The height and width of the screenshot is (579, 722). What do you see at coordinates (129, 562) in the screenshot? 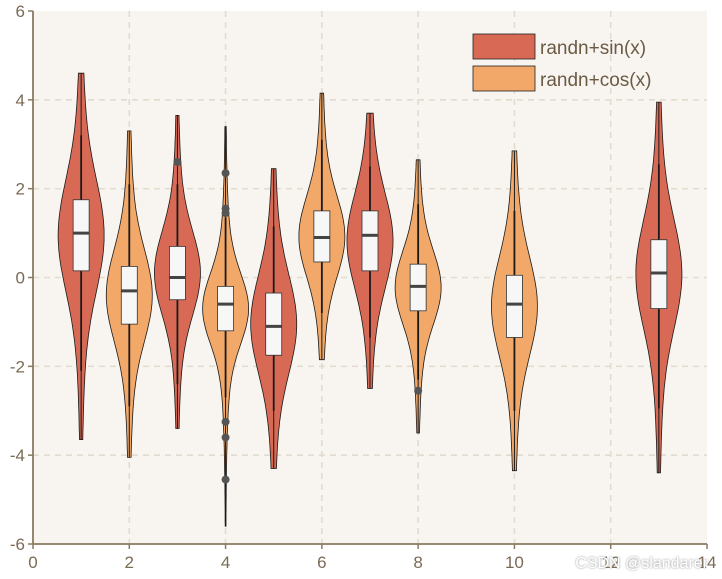
I see `x-tick-label: 2` at bounding box center [129, 562].